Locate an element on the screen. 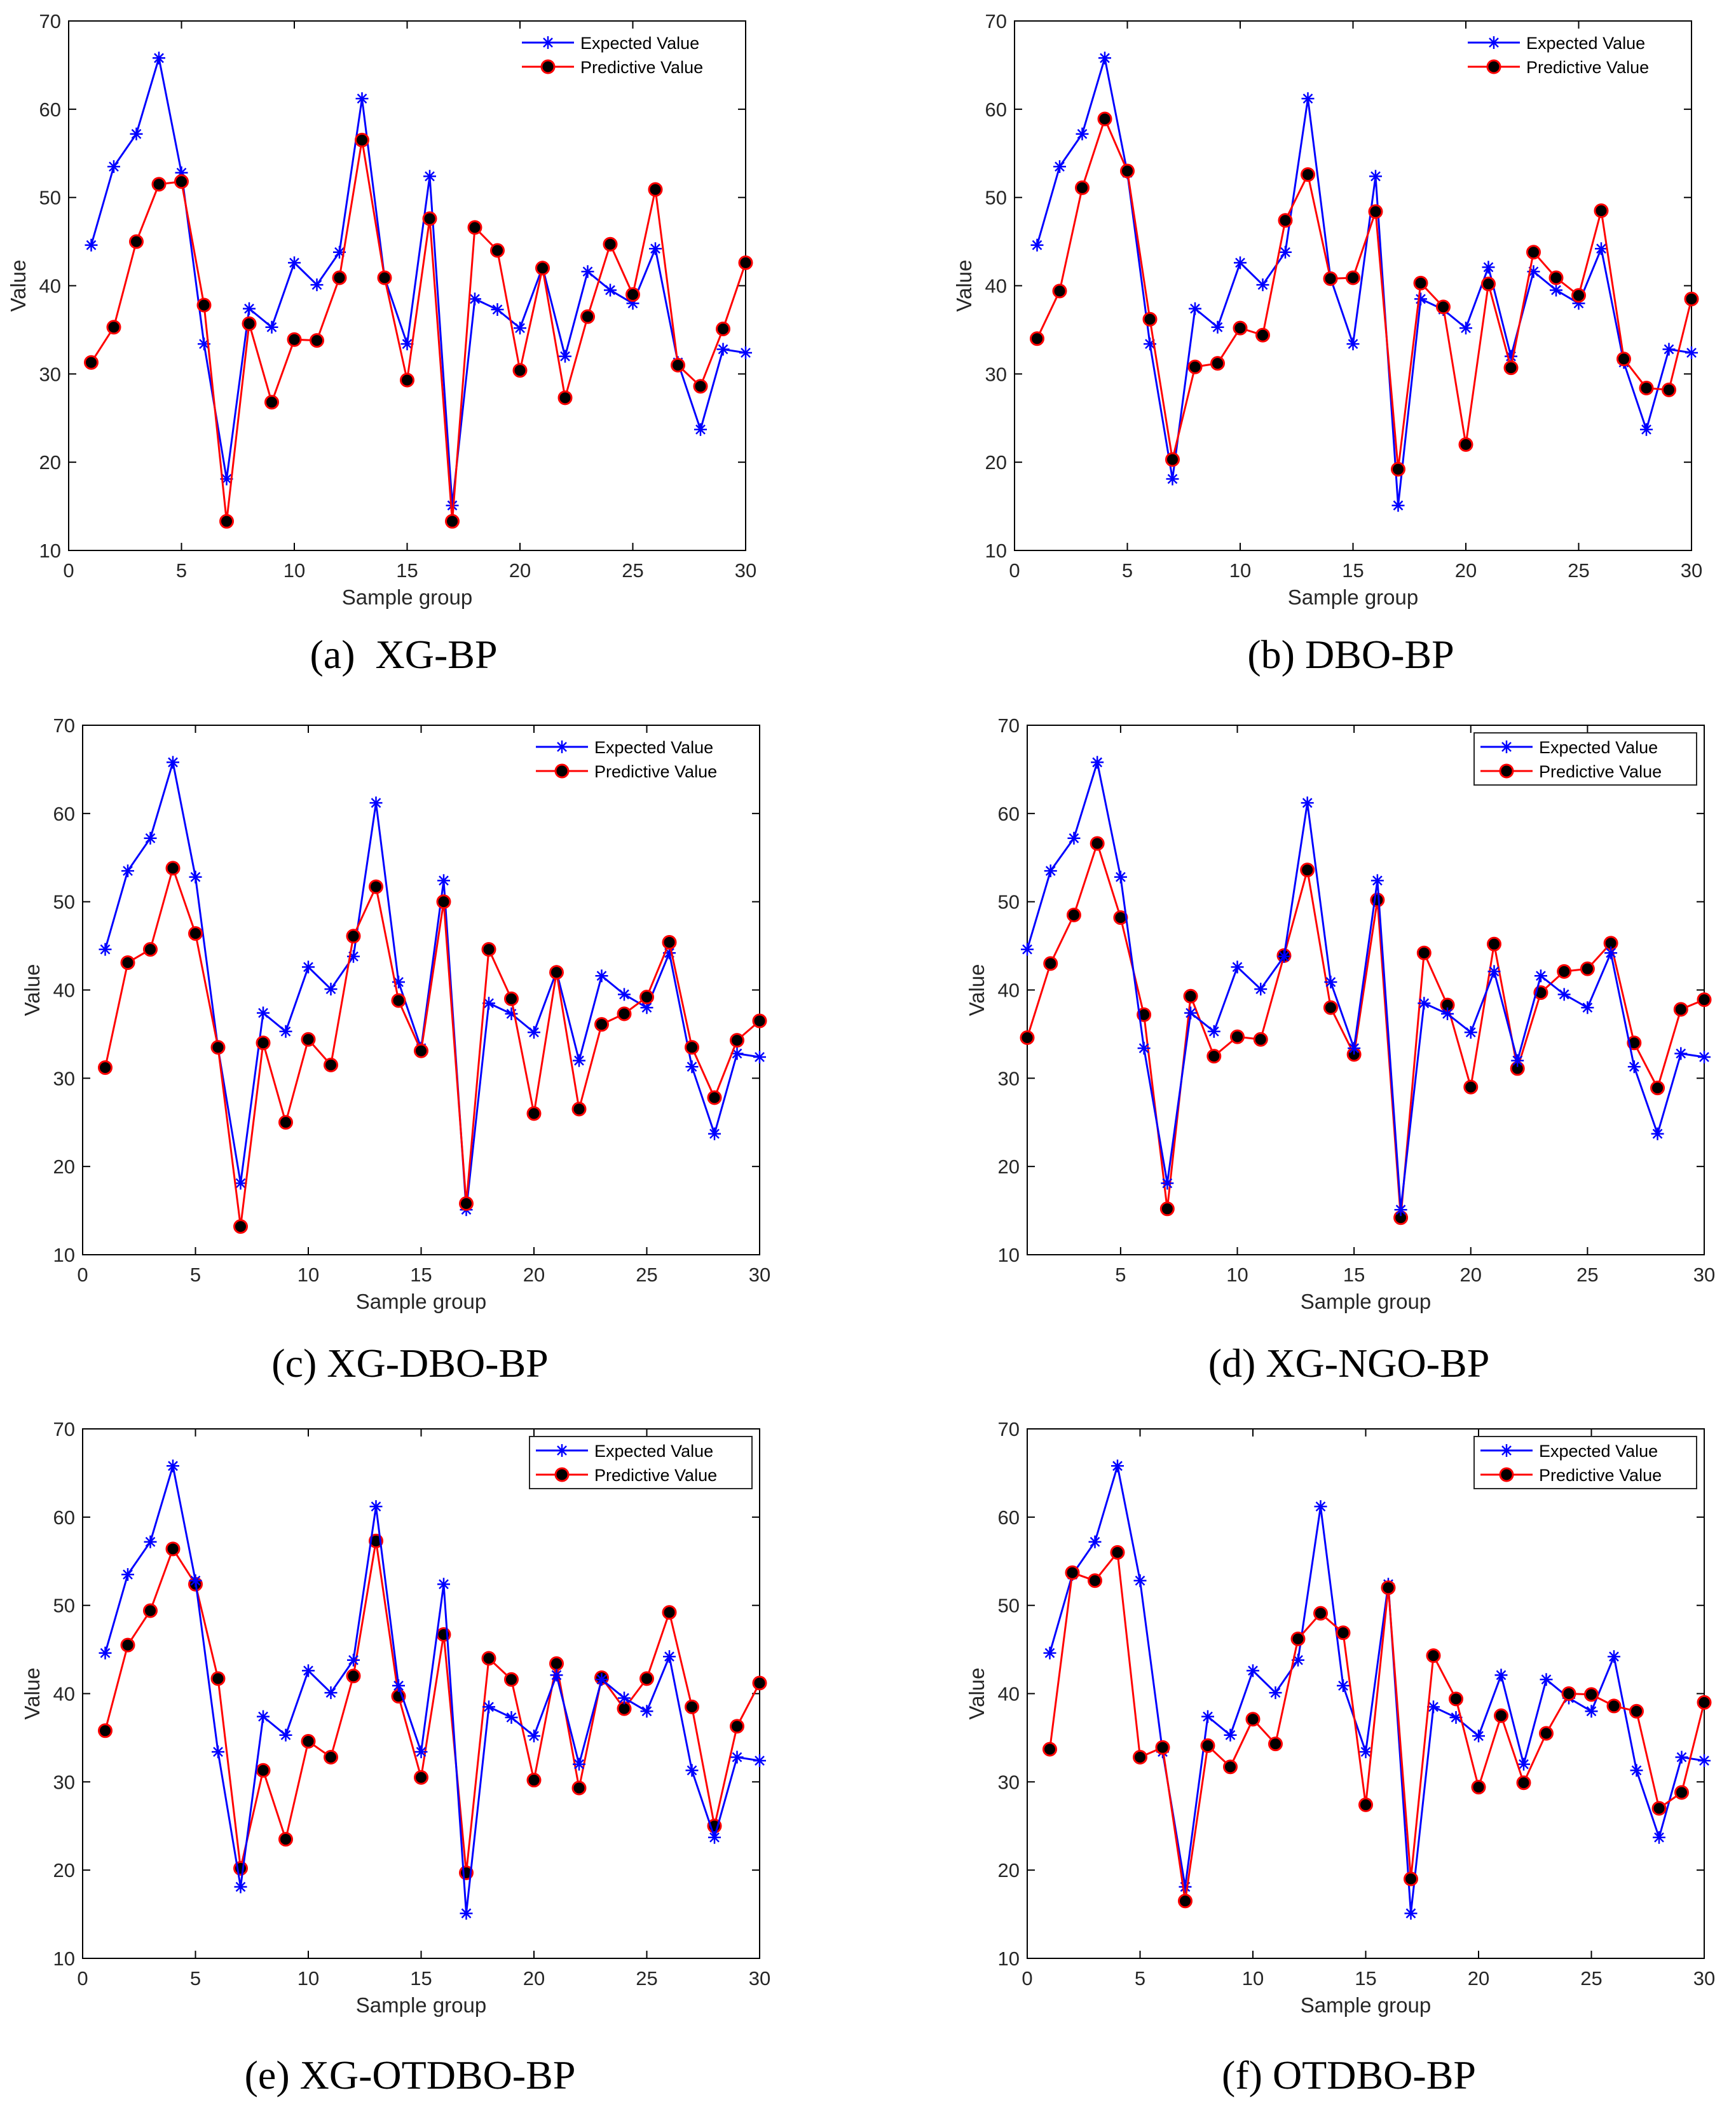  y-tick-label: 60 is located at coordinates (64, 1517).